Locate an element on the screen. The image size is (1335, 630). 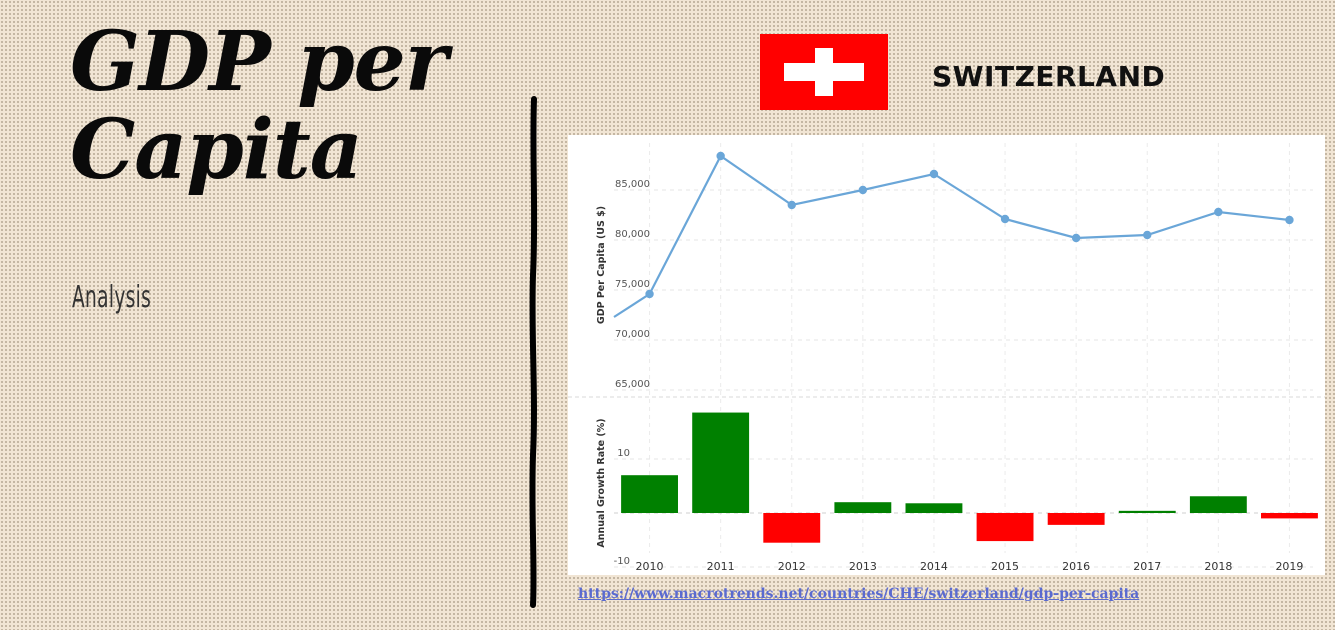
gdp-point-2010 is located at coordinates (649, 294).